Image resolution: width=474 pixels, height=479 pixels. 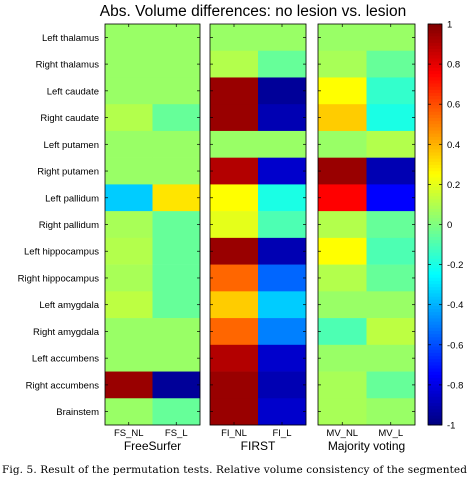 I want to click on row-label: Left amygdala, so click(x=69, y=305).